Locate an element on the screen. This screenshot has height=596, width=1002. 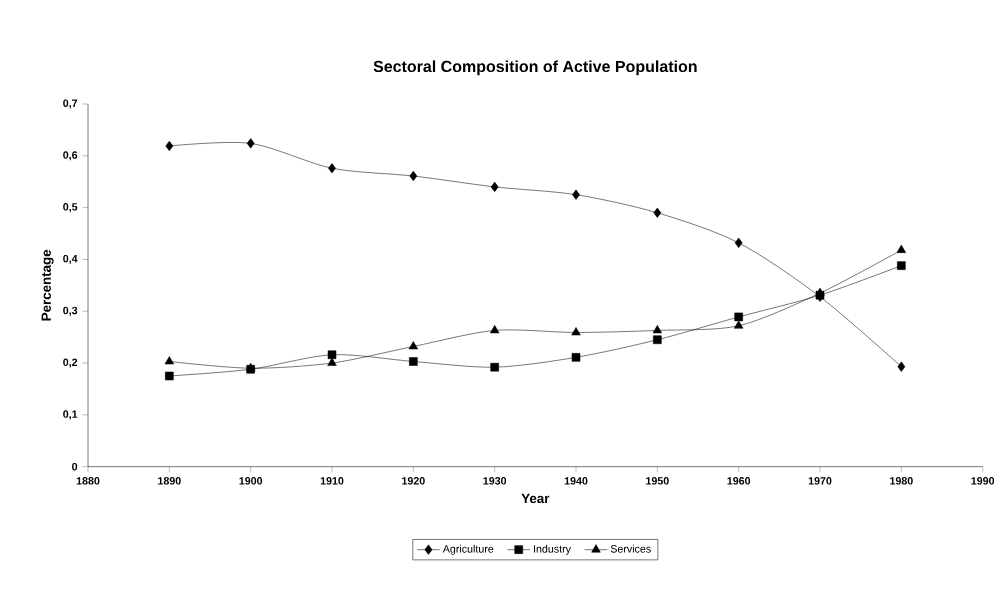
y-tick-label: 0,7 is located at coordinates (70, 104).